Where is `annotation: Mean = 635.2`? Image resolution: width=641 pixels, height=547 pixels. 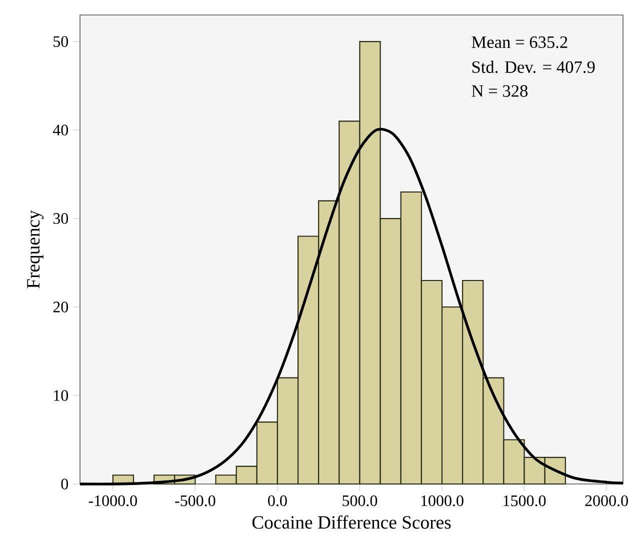 annotation: Mean = 635.2 is located at coordinates (520, 42).